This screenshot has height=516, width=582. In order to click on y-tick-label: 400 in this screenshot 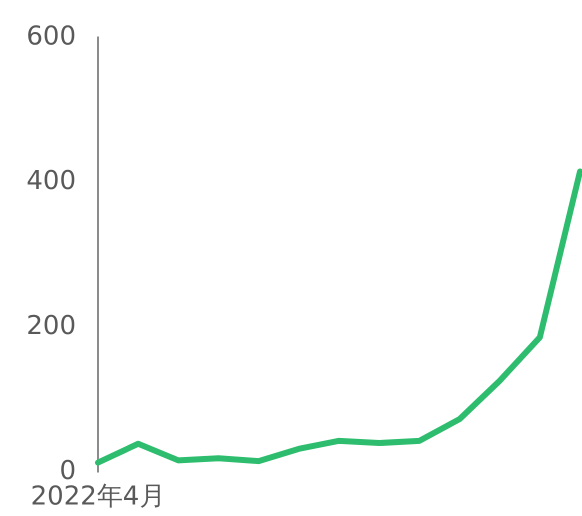, I will do `click(51, 181)`.